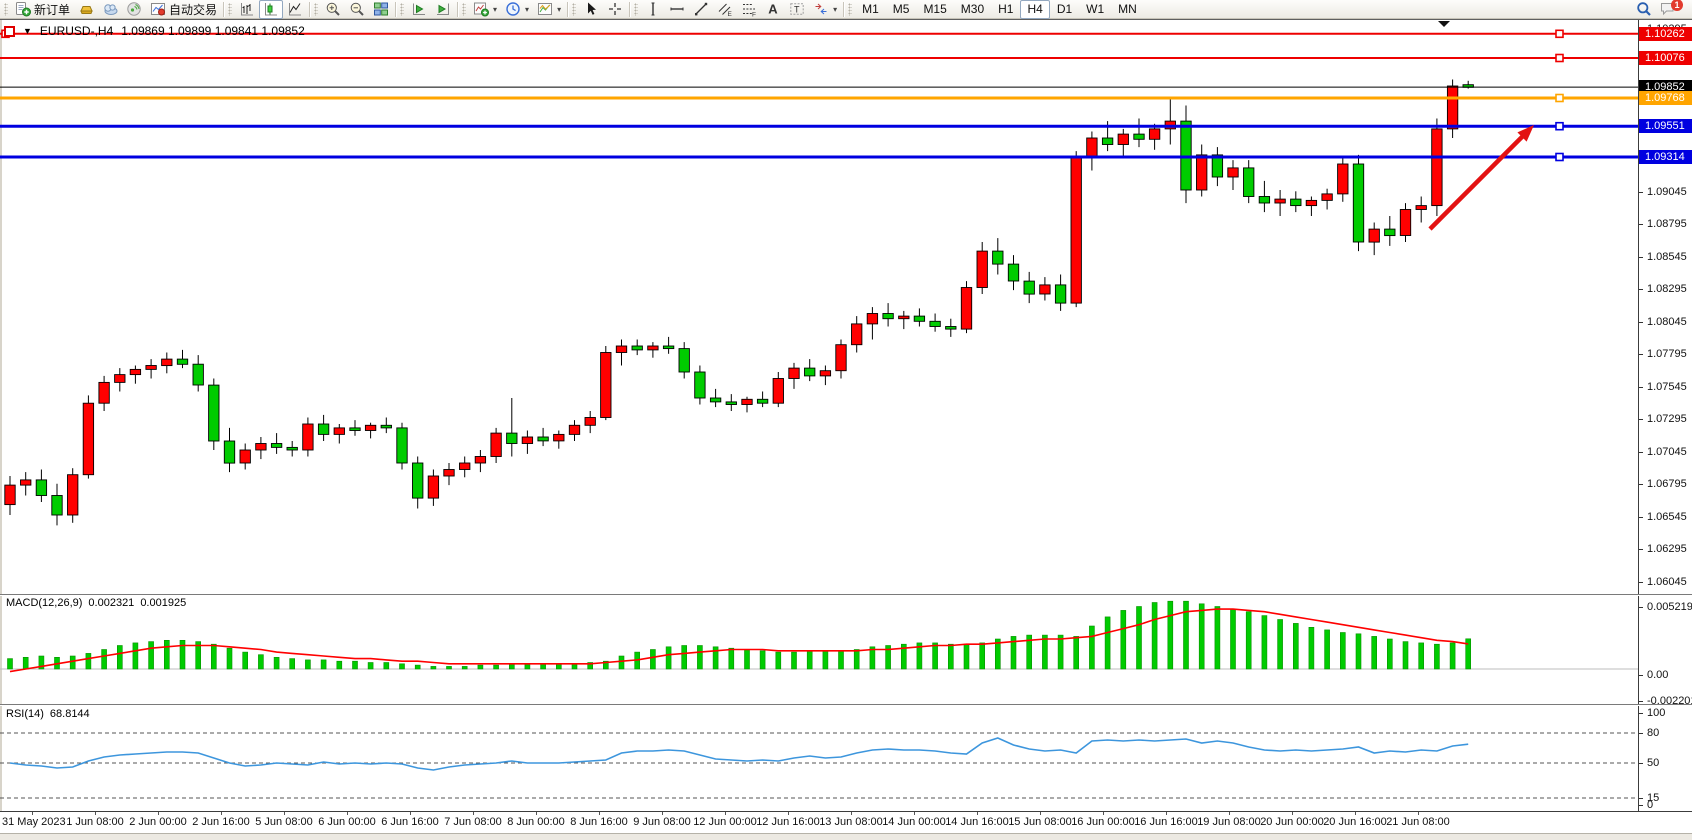 The image size is (1692, 840). Describe the element at coordinates (701, 9) in the screenshot. I see `trendline-button` at that location.